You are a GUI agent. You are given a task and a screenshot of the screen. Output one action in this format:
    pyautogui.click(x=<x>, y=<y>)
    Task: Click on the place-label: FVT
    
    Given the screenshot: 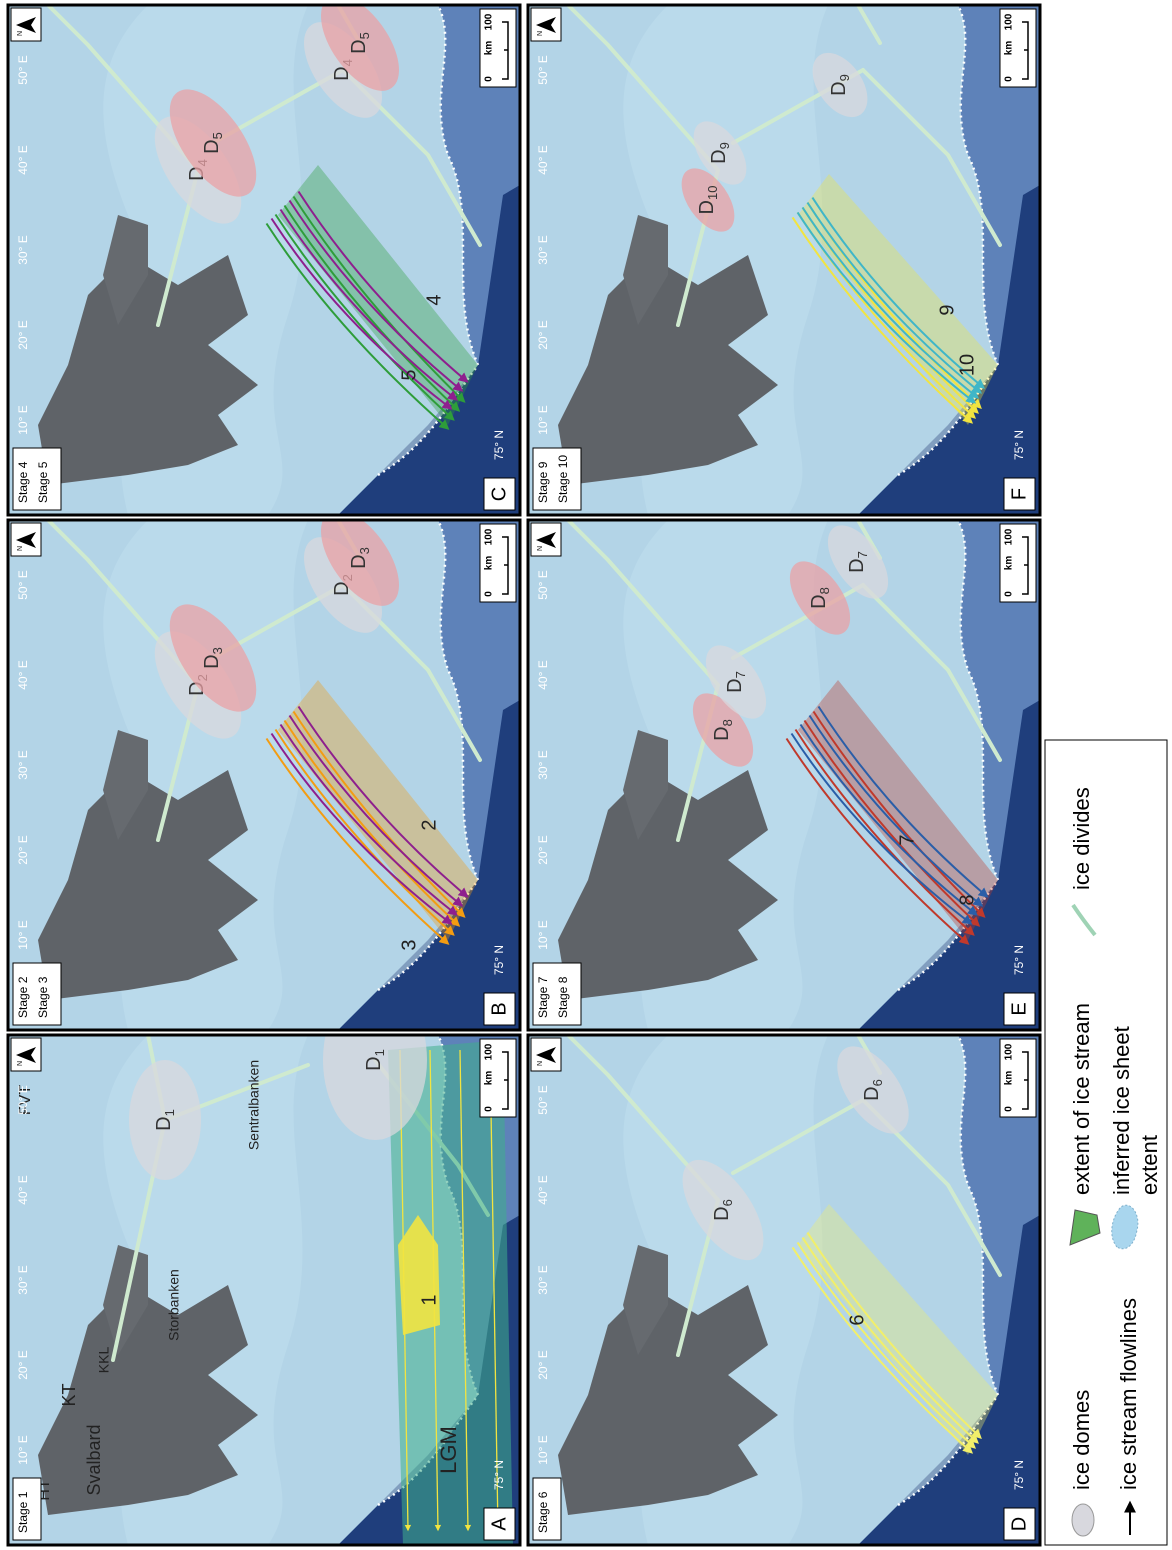 What is the action you would take?
    pyautogui.click(x=25, y=1100)
    